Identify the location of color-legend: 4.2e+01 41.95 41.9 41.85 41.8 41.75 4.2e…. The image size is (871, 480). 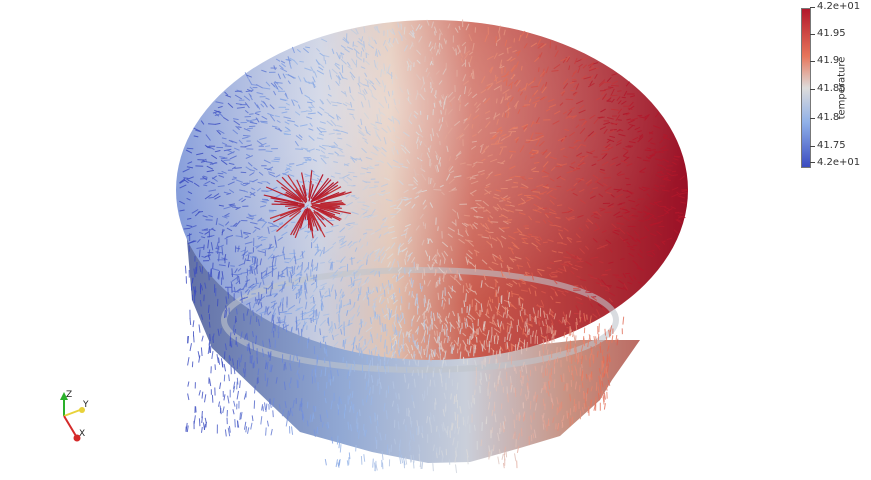
(834, 88).